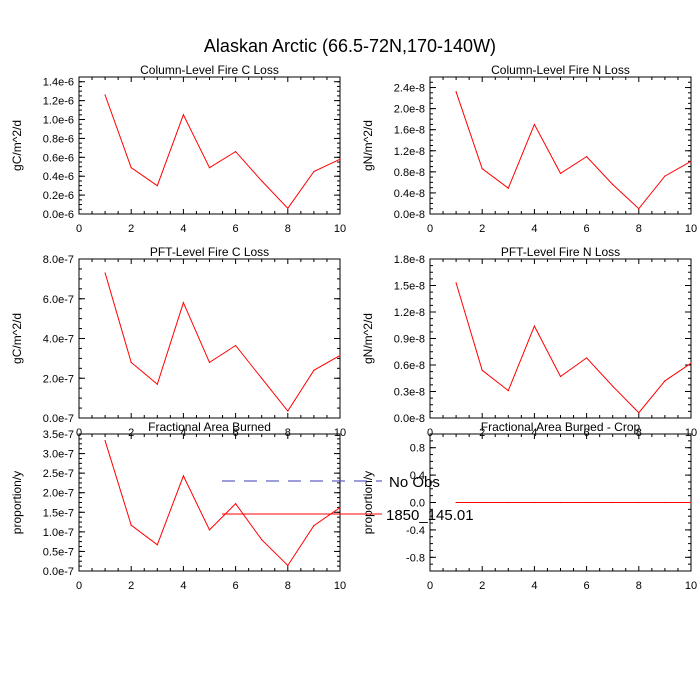 The image size is (700, 700). What do you see at coordinates (209, 427) in the screenshot?
I see `panel-title: Fractional Area Burned` at bounding box center [209, 427].